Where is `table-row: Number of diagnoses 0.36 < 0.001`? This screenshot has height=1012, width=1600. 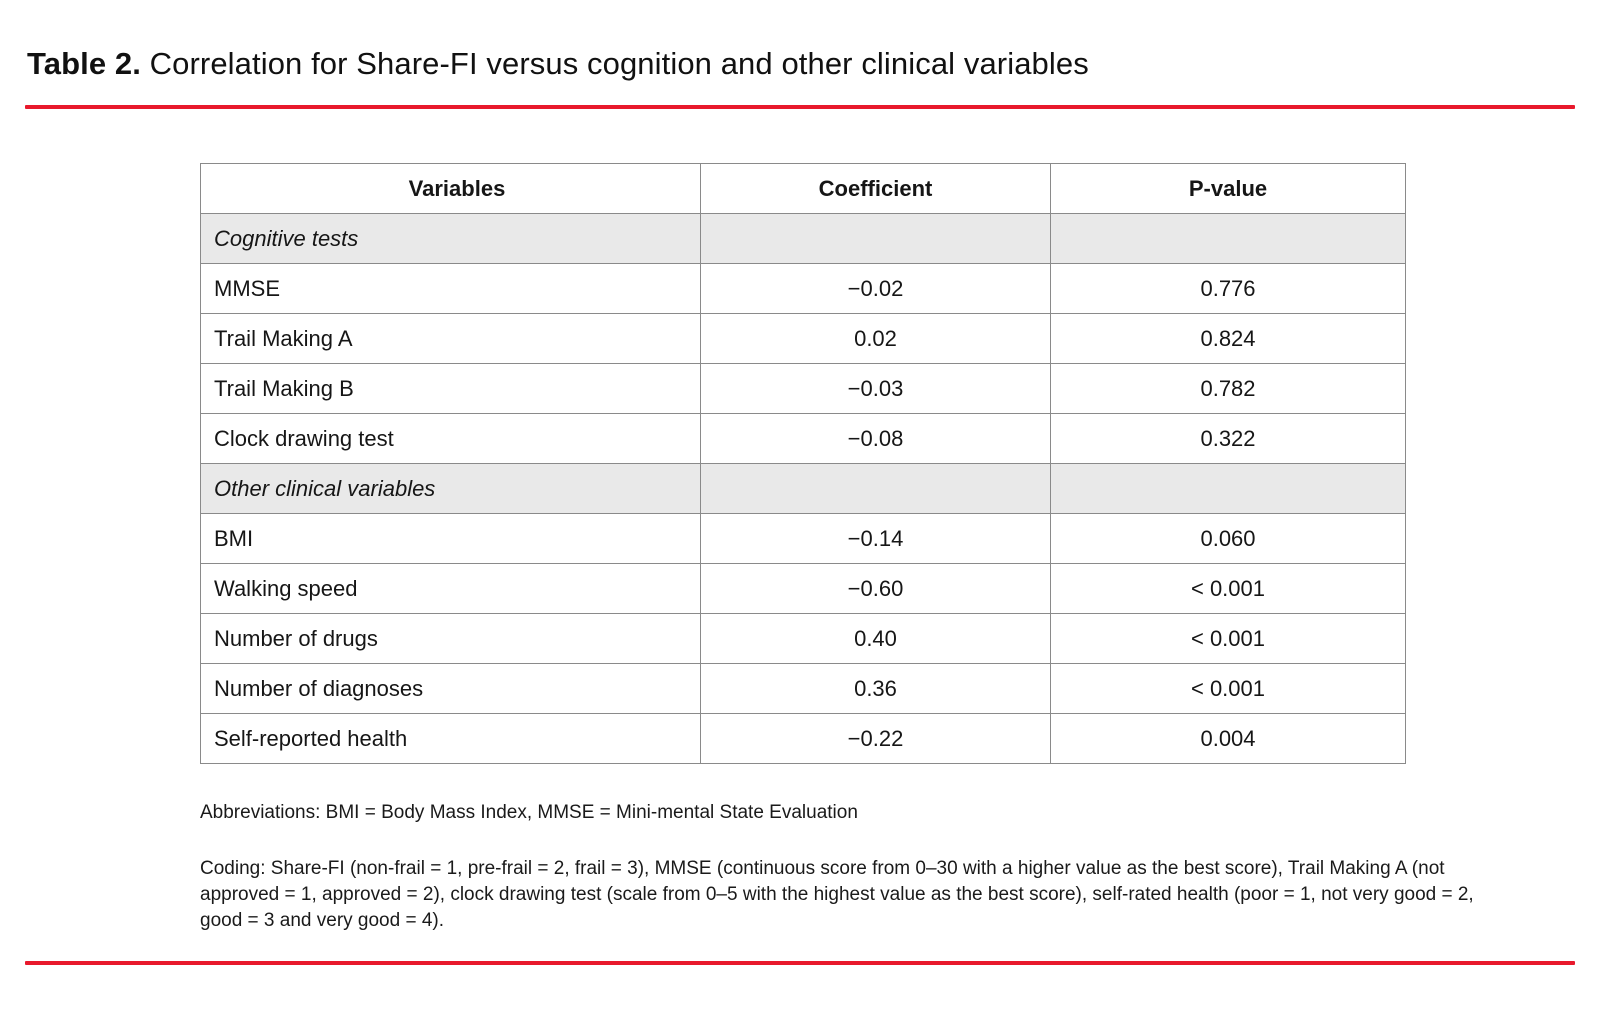
table-row: Number of diagnoses 0.36 < 0.001 is located at coordinates (803, 688).